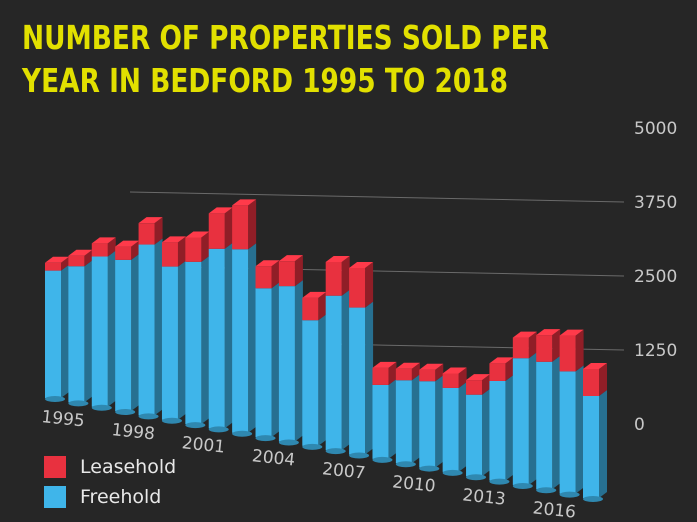  I want to click on legend-item-freehold: Freehold, so click(110, 497).